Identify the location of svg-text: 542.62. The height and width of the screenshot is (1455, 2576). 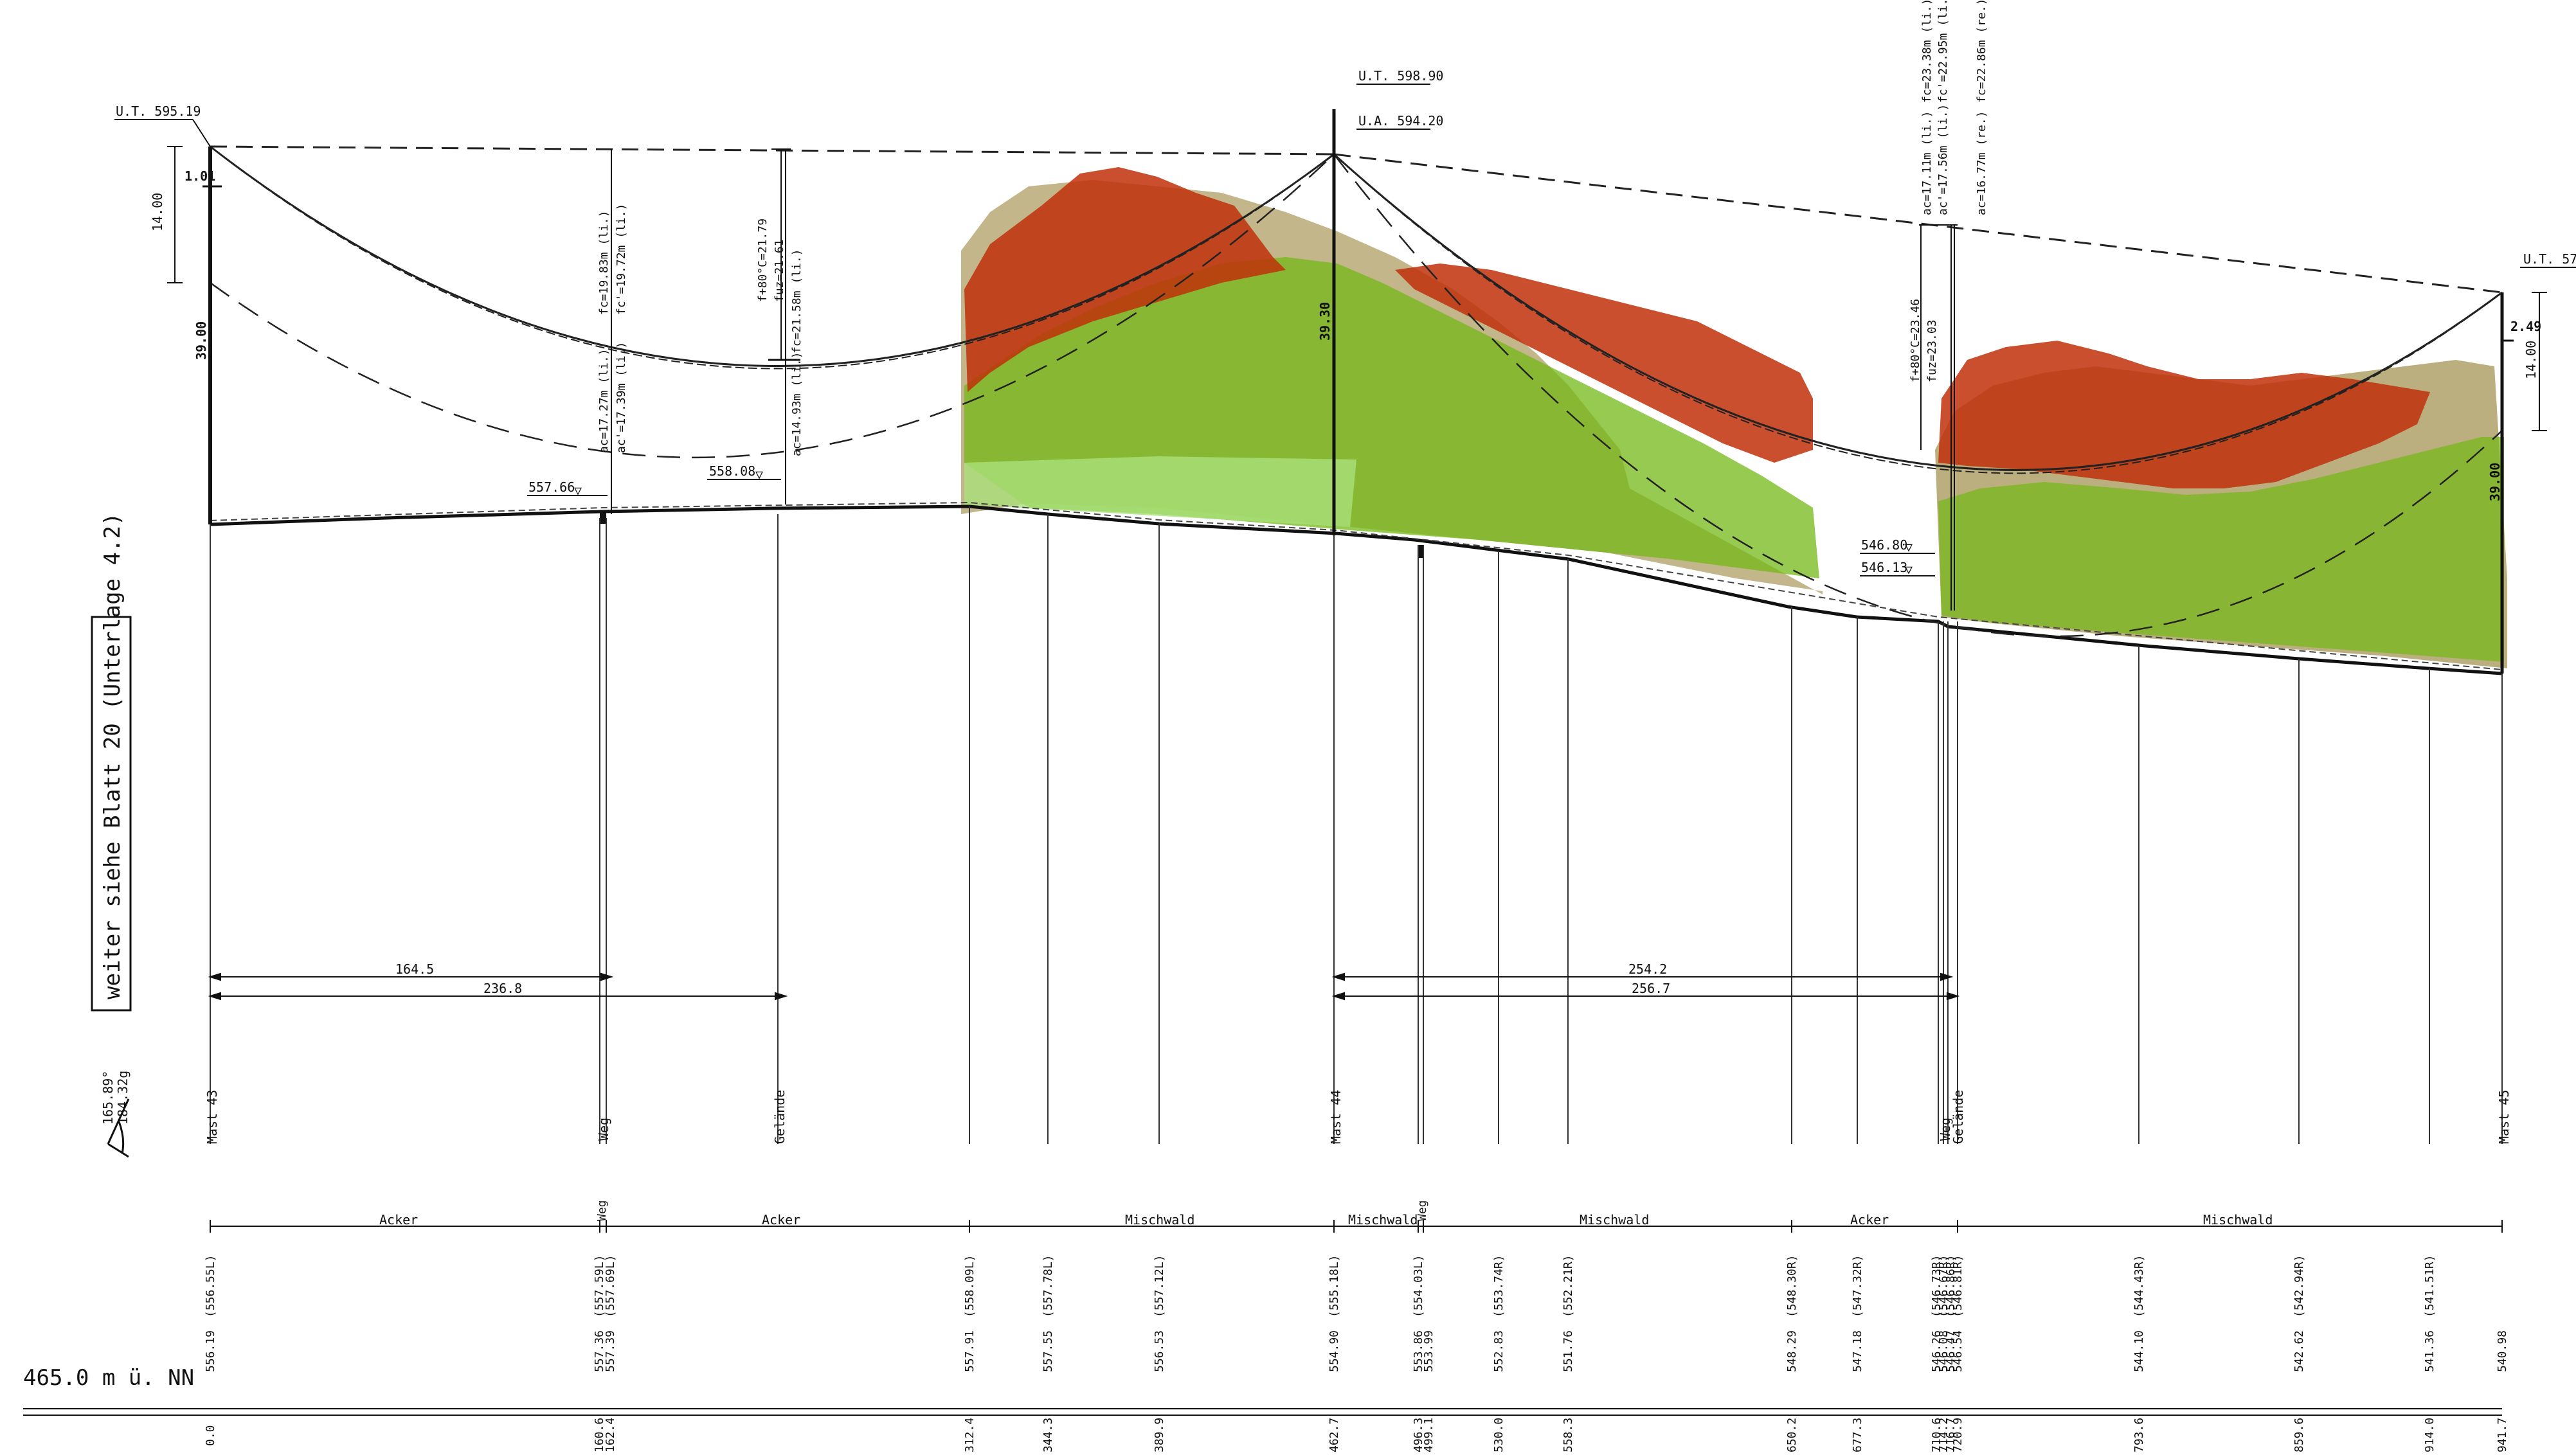
(2299, 1351).